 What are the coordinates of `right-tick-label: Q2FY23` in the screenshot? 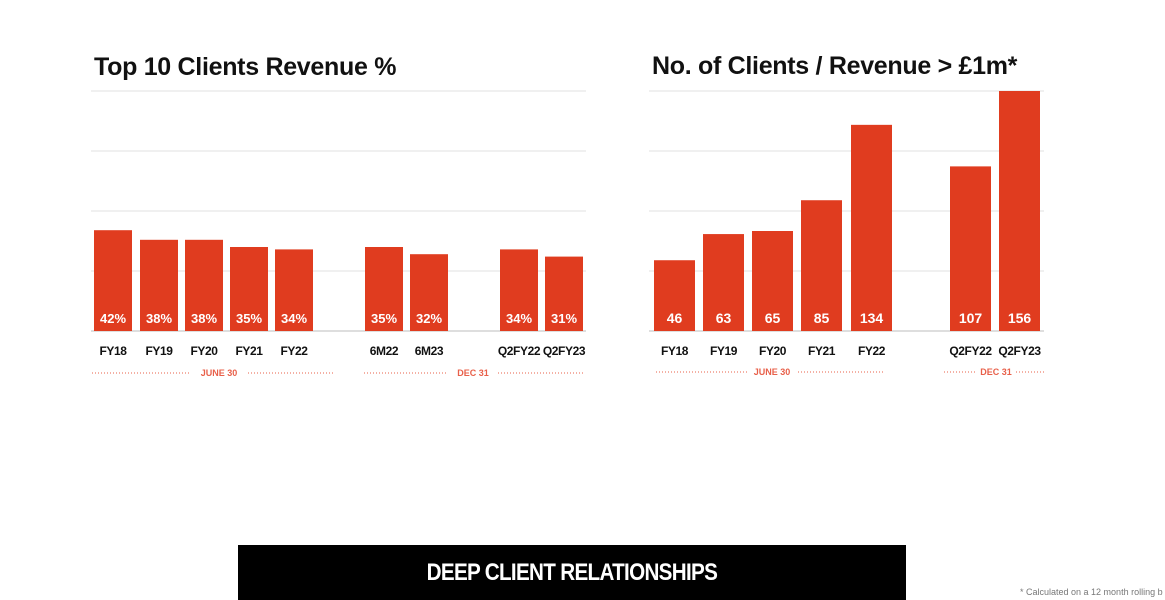 It's located at (1019, 351).